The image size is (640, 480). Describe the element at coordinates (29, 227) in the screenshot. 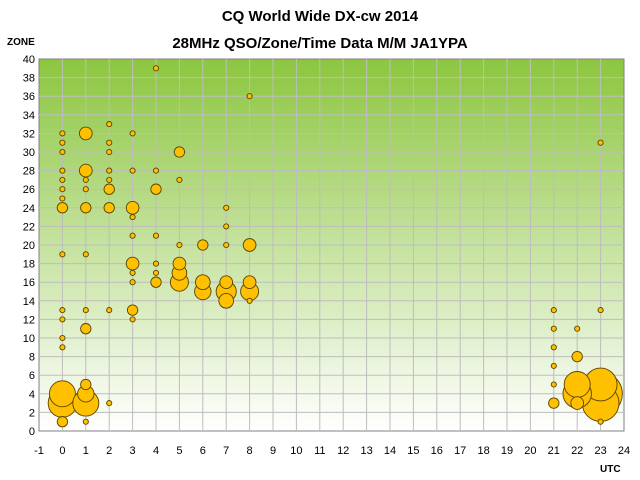

I see `y-tick-label: 22` at that location.